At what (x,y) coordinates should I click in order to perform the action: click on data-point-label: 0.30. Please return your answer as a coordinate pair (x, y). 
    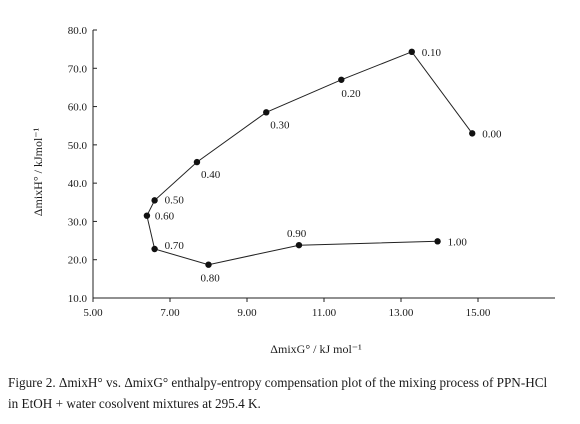
    Looking at the image, I should click on (280, 125).